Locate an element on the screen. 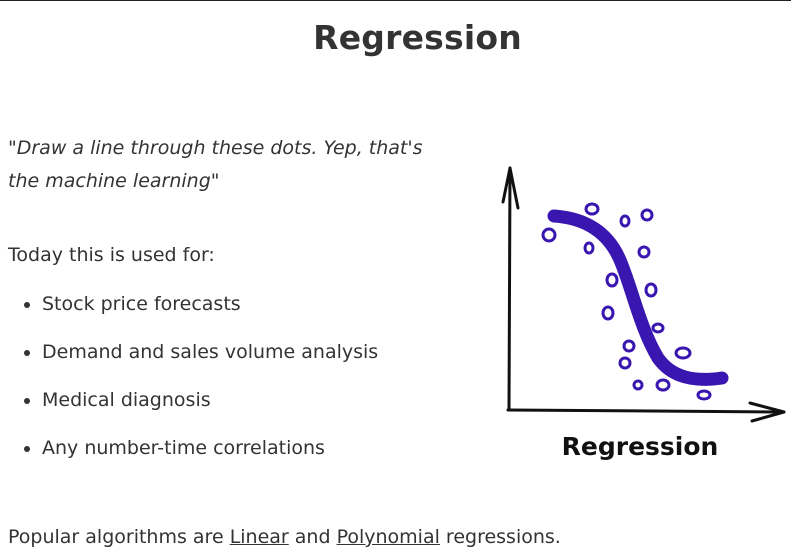 This screenshot has width=791, height=559. x-axis-arrowhead is located at coordinates (767, 412).